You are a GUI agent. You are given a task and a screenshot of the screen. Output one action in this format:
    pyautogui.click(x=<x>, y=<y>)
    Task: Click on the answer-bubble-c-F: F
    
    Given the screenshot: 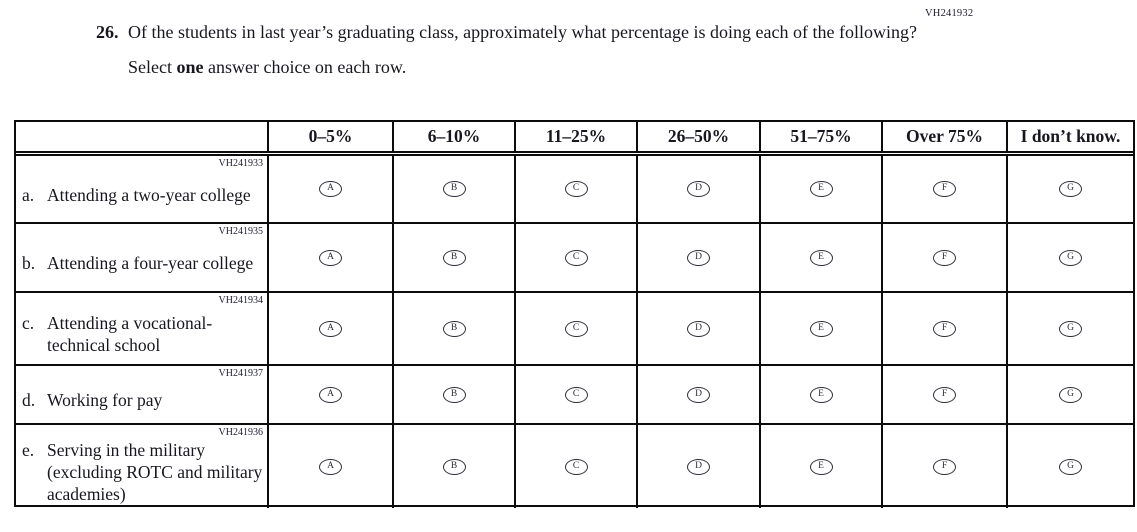 What is the action you would take?
    pyautogui.click(x=944, y=328)
    